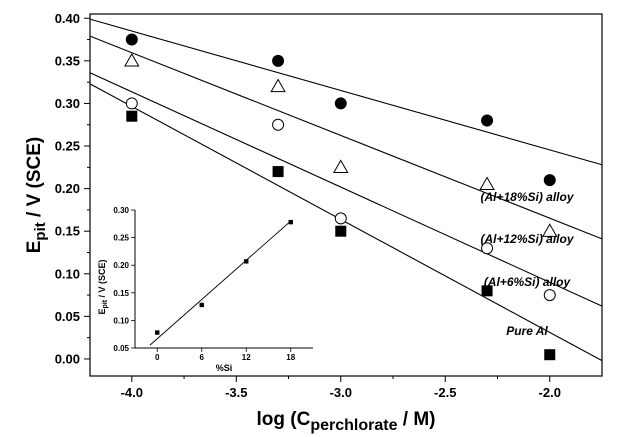  Describe the element at coordinates (67, 18) in the screenshot. I see `y-tick-label: 0.40` at that location.